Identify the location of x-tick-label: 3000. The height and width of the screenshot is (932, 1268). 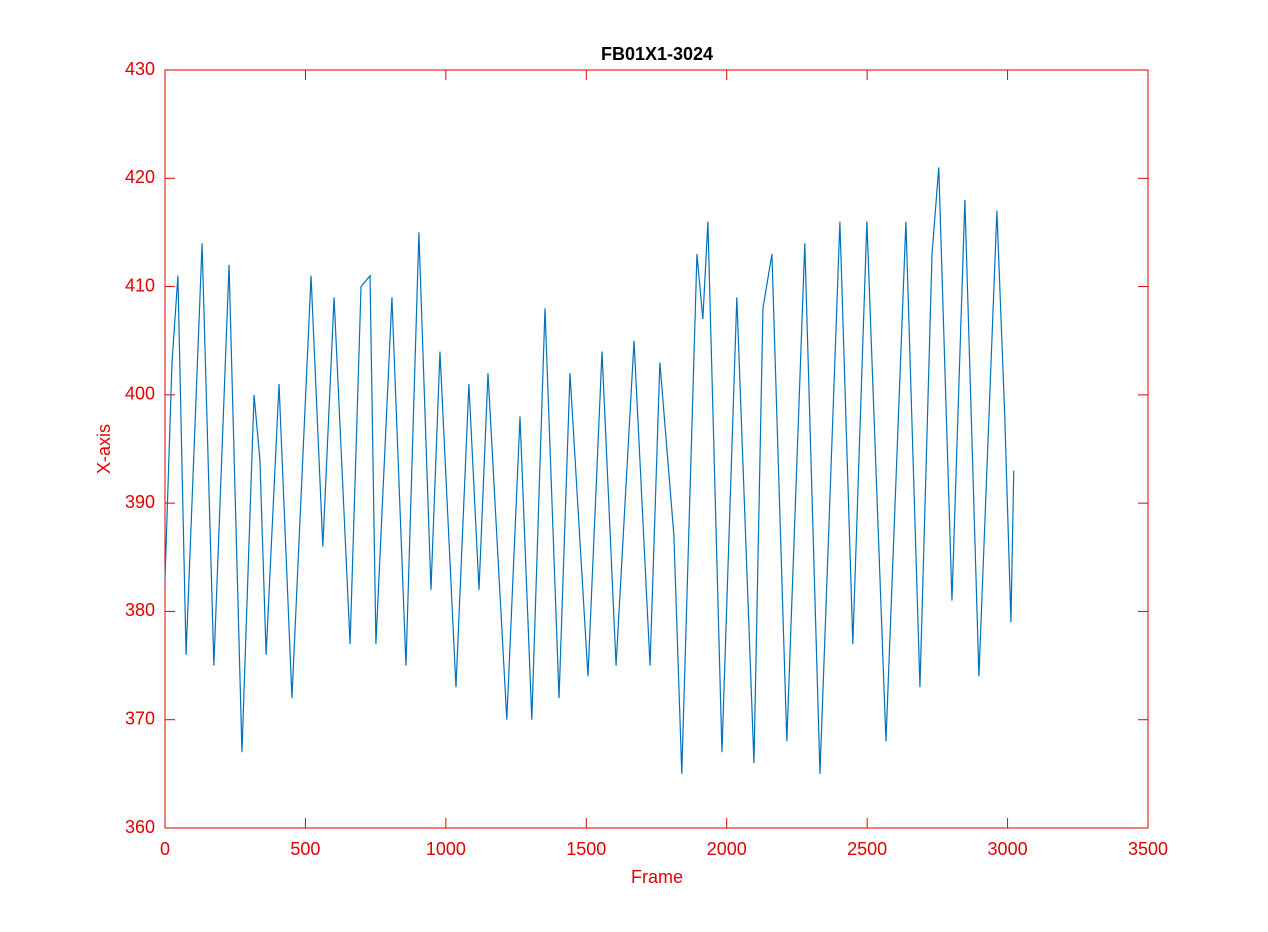
(1008, 849).